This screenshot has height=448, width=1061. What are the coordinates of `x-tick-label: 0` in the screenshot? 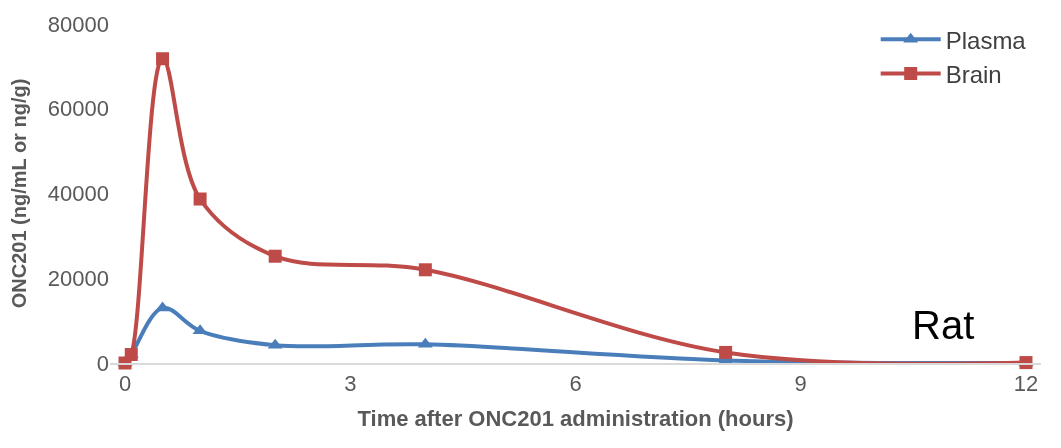 It's located at (125, 384).